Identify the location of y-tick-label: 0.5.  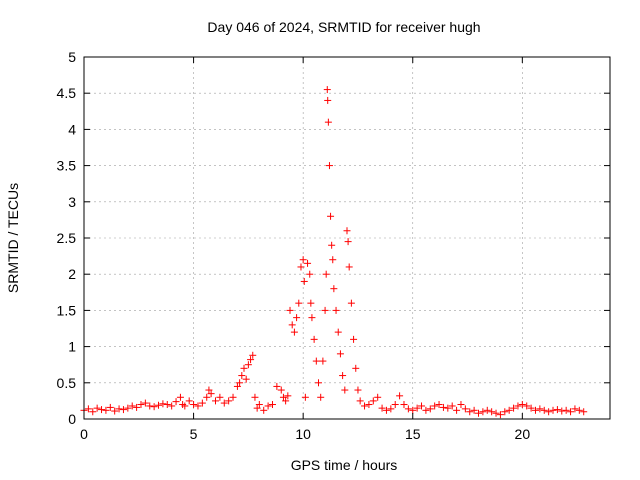
(67, 383).